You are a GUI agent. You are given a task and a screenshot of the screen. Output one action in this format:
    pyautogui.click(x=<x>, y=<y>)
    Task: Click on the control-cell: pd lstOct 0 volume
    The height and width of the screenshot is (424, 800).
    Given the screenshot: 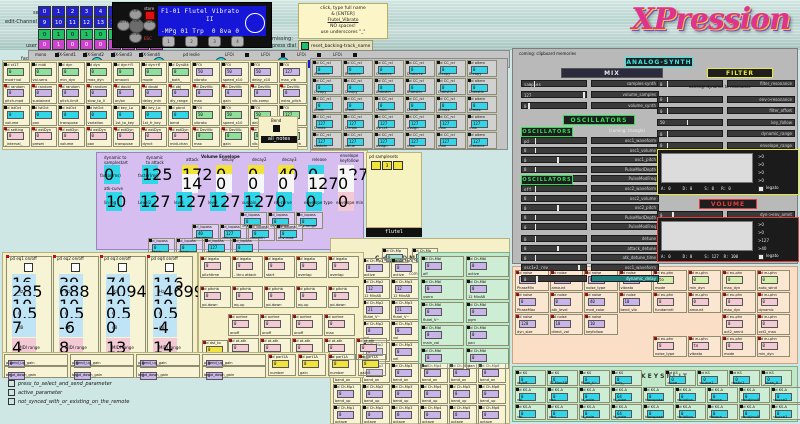 What is the action you would take?
    pyautogui.click(x=16, y=115)
    